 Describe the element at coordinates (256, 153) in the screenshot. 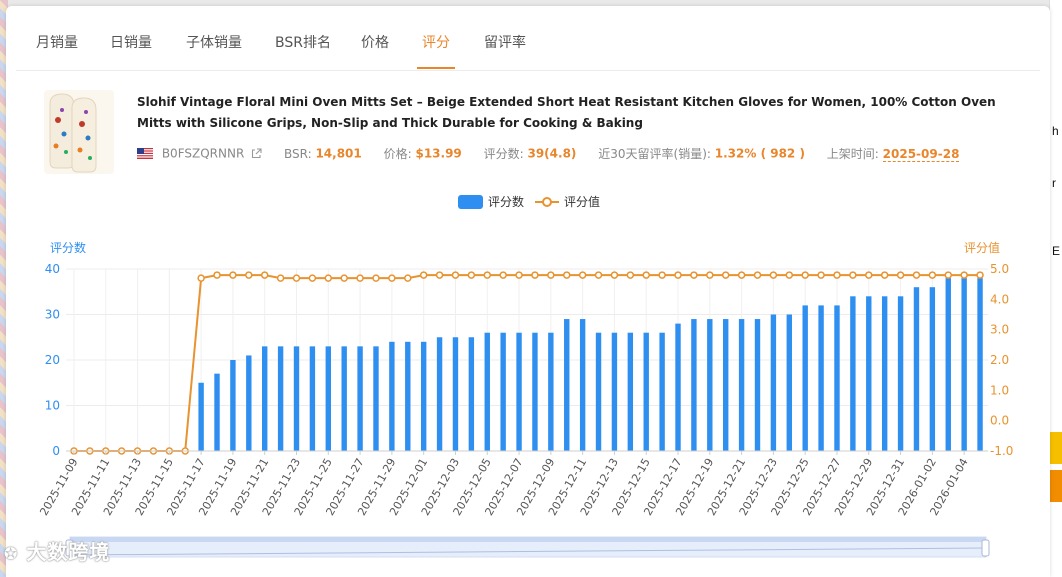

I see `external-link-icon` at that location.